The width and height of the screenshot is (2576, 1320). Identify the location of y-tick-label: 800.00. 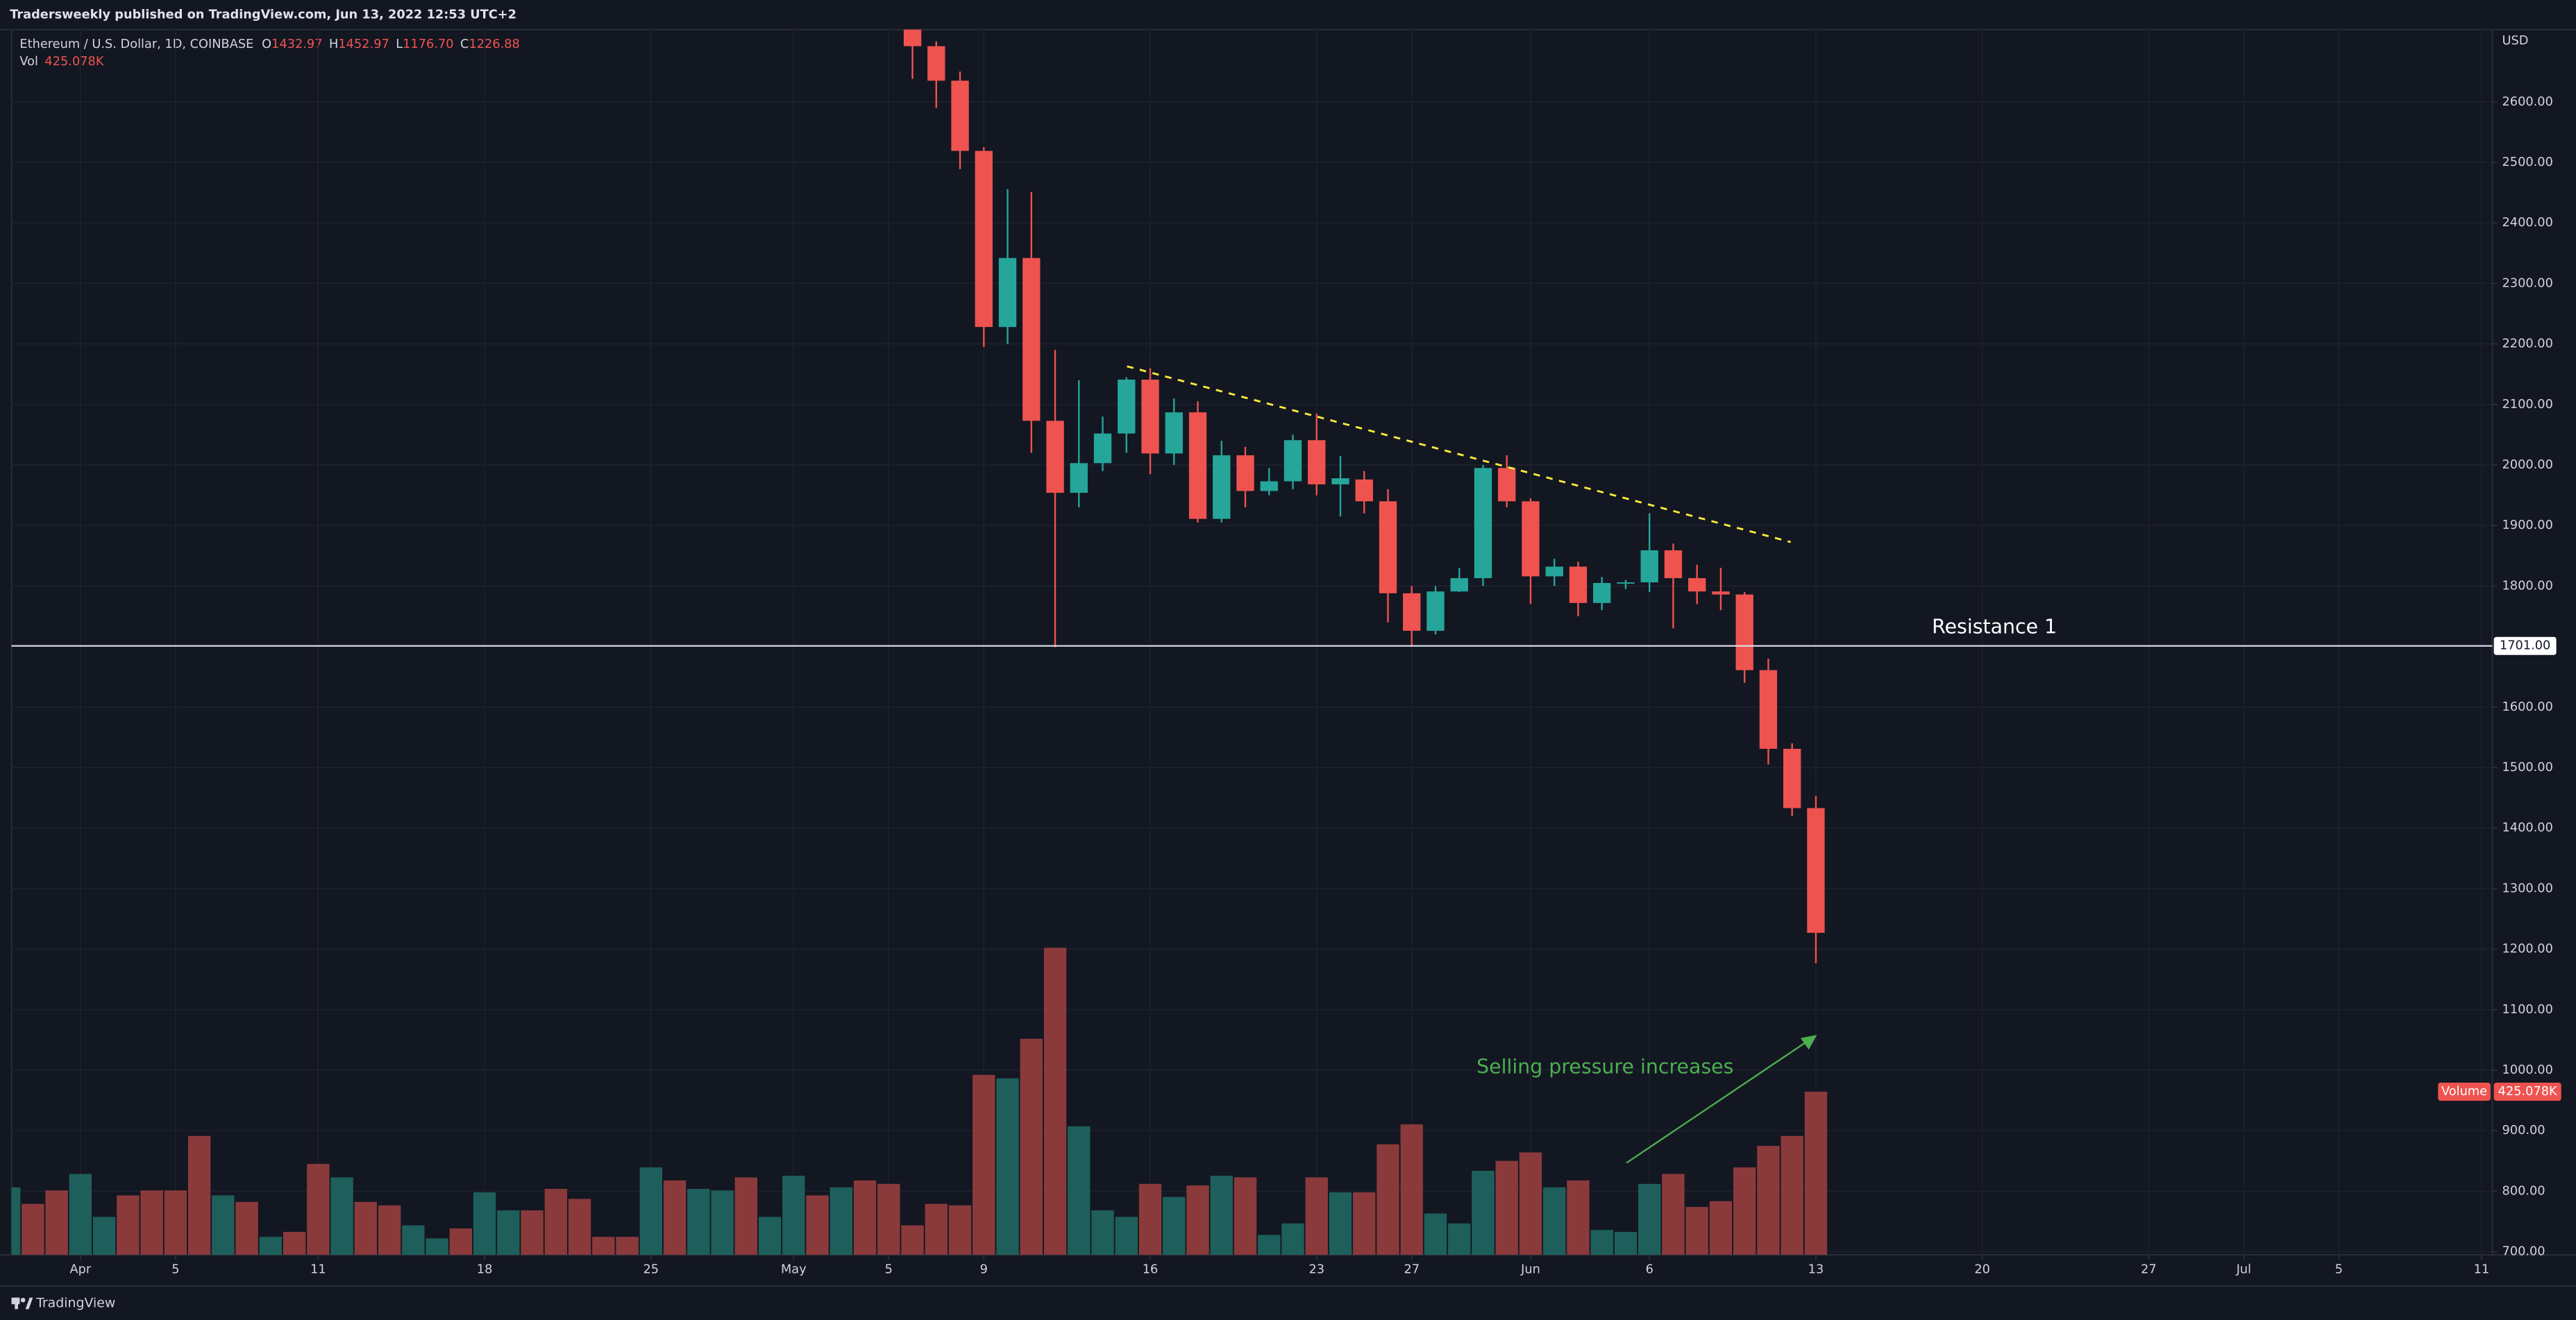
(2523, 1191).